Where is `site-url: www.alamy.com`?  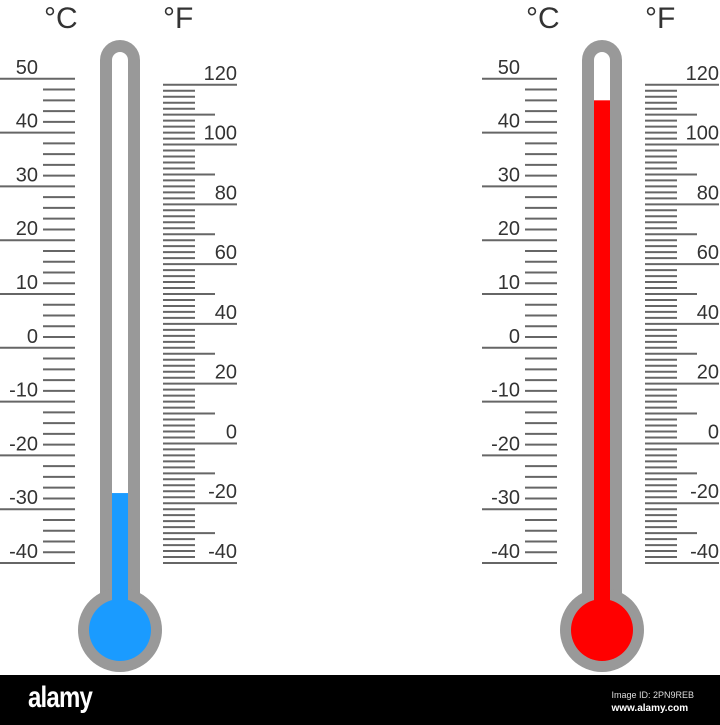
site-url: www.alamy.com is located at coordinates (650, 708).